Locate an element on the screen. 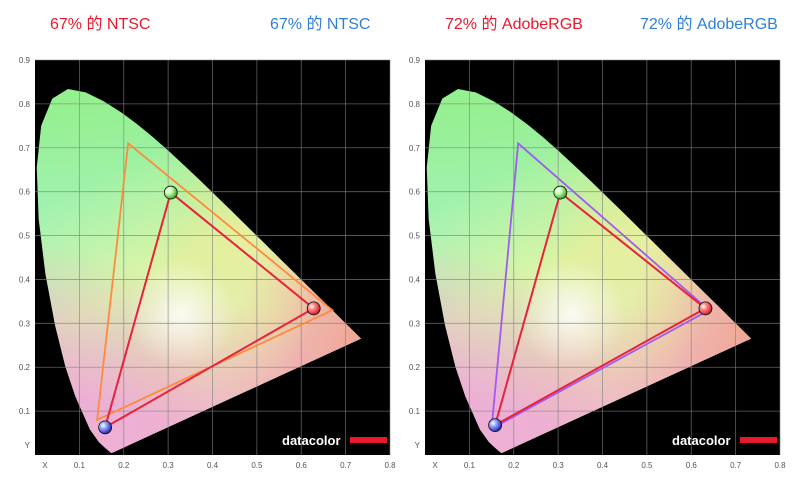 The image size is (800, 484). right-header-measured: 72% 的 AdobeRGB is located at coordinates (514, 22).